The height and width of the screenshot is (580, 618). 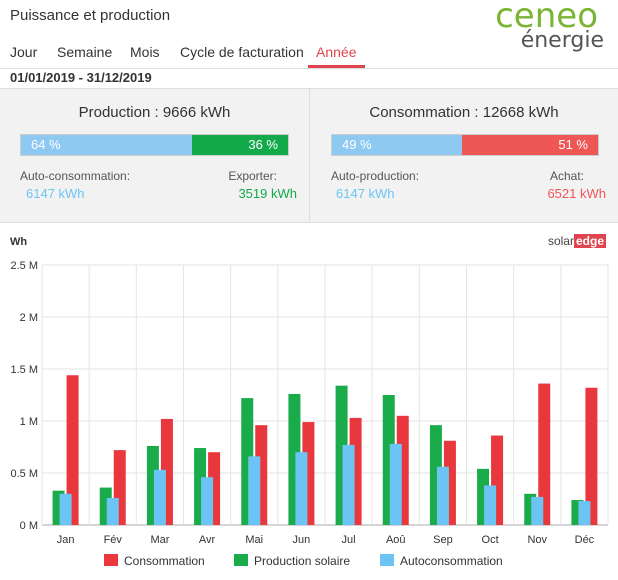 What do you see at coordinates (562, 40) in the screenshot?
I see `logo-text-bottom: énergie` at bounding box center [562, 40].